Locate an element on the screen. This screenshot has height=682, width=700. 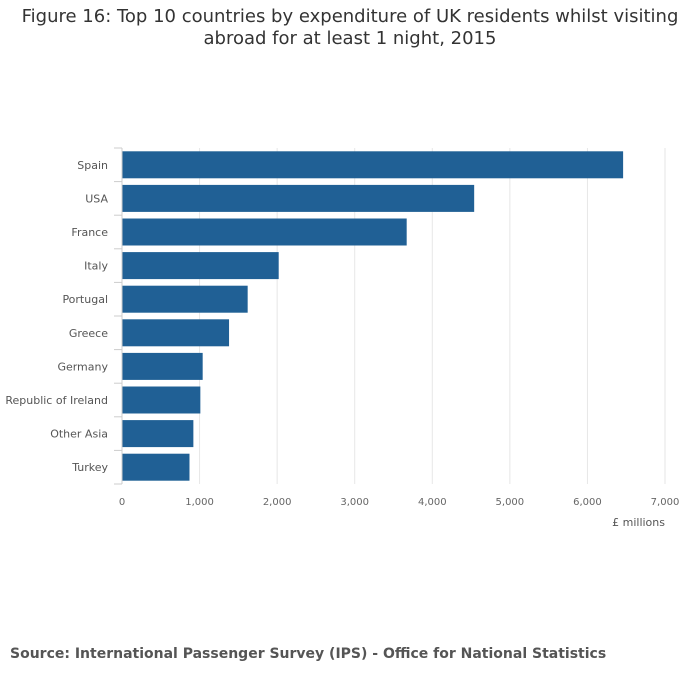
bar-usa is located at coordinates (298, 198).